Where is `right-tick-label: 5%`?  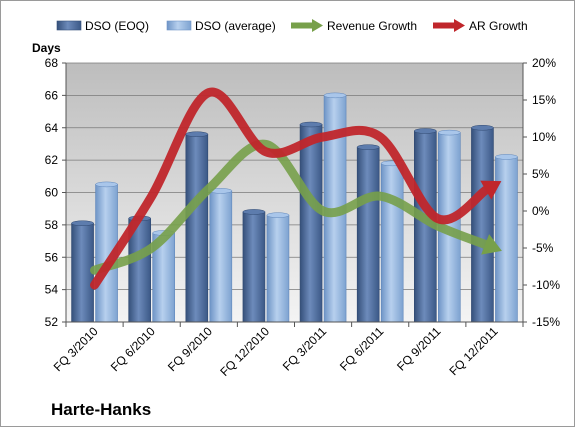
right-tick-label: 5% is located at coordinates (541, 174).